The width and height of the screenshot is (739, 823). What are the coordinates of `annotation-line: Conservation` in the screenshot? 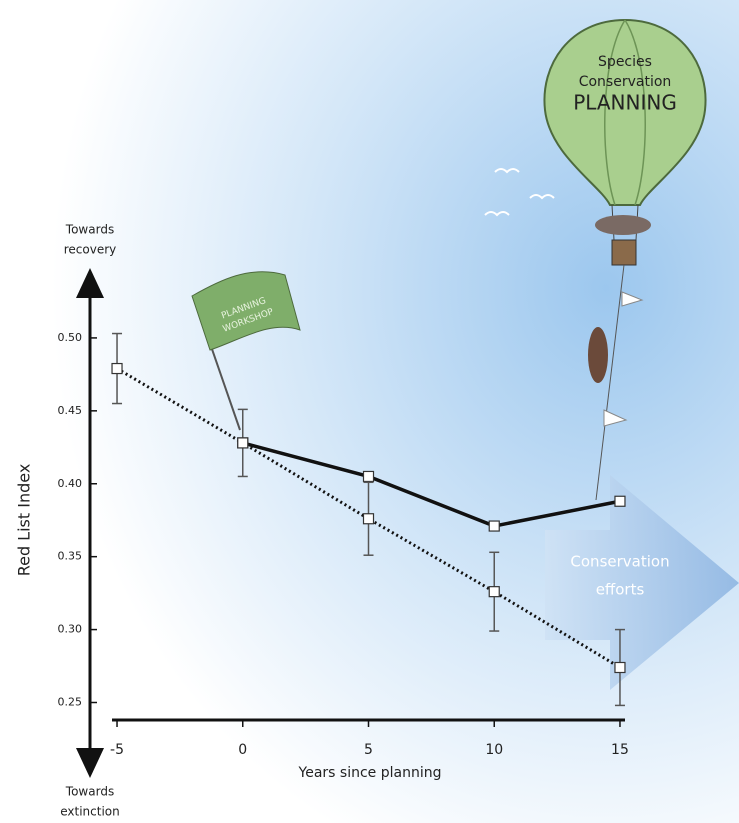 It's located at (625, 82).